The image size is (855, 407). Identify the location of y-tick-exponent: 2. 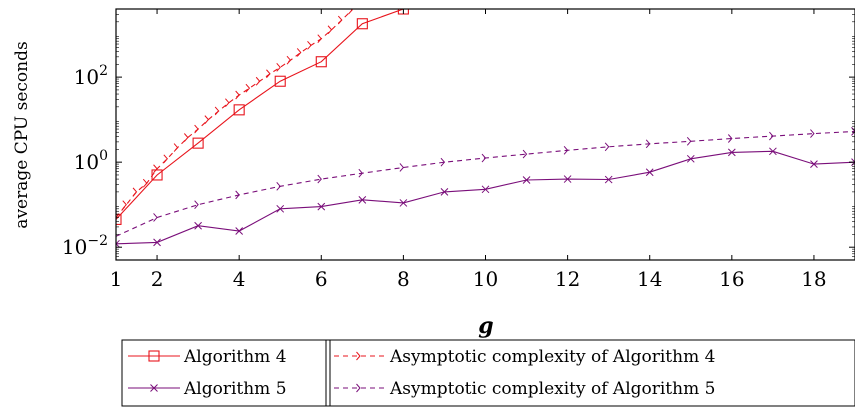
(103, 71).